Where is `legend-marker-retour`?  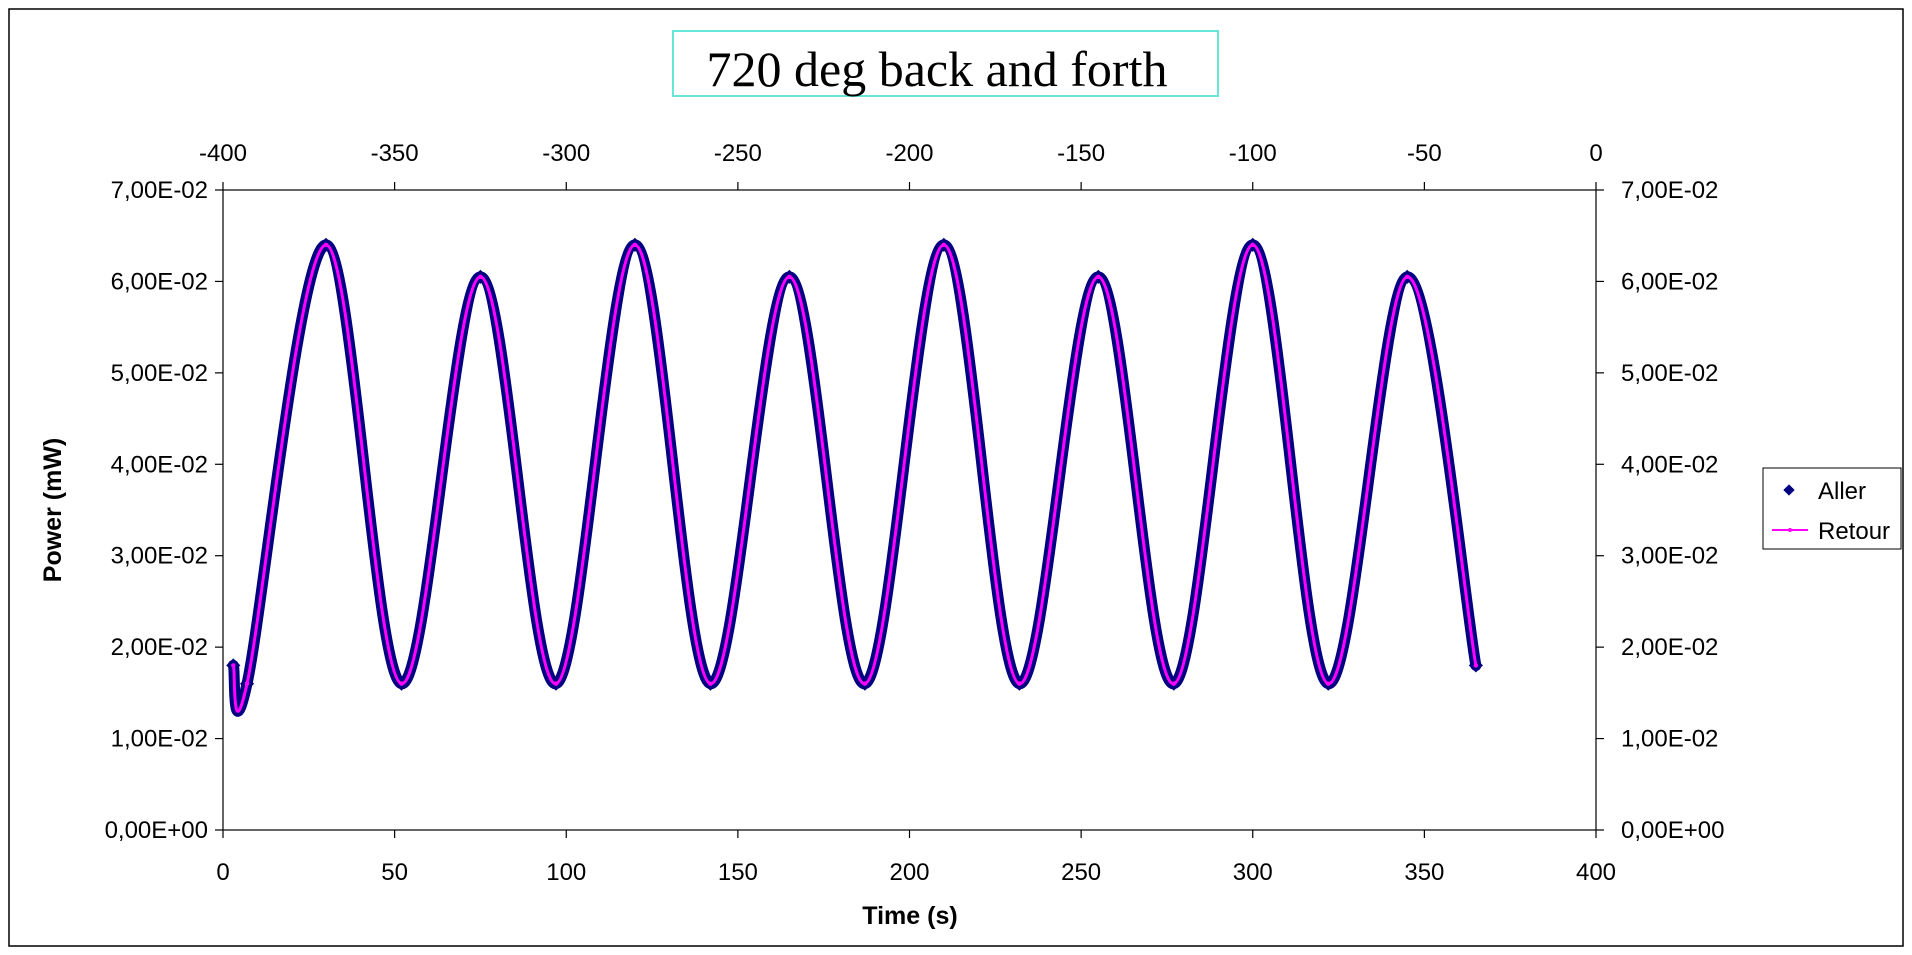 legend-marker-retour is located at coordinates (1790, 530).